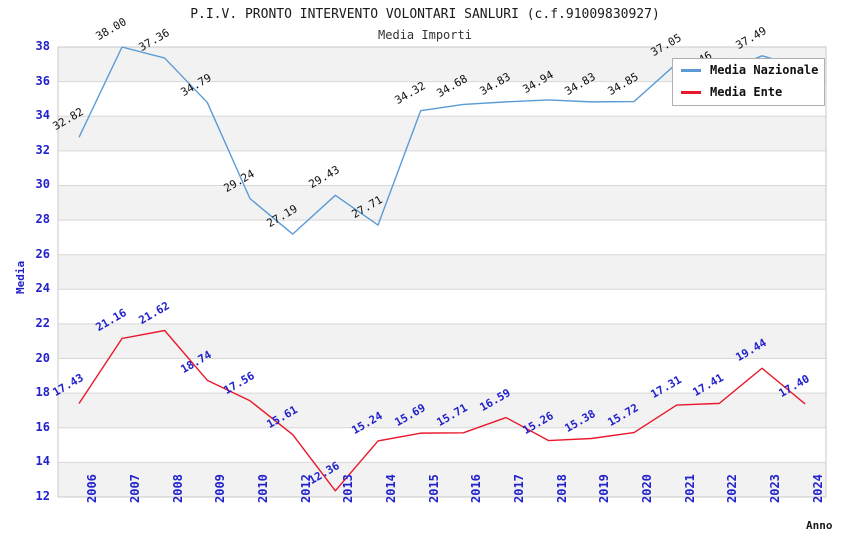 The image size is (850, 550). I want to click on y-tick-label: 14, so click(42, 461).